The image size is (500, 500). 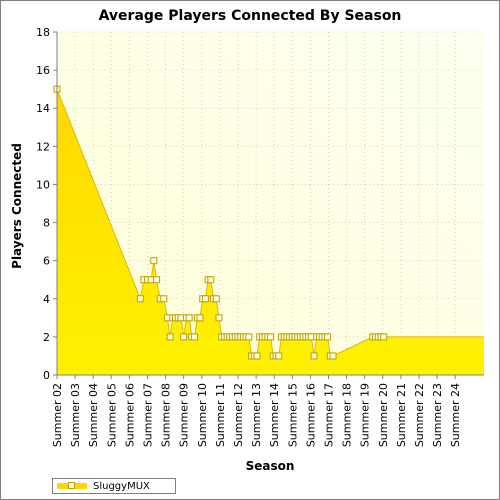 I want to click on chart-title: Average Players Connected By Season, so click(x=250, y=16).